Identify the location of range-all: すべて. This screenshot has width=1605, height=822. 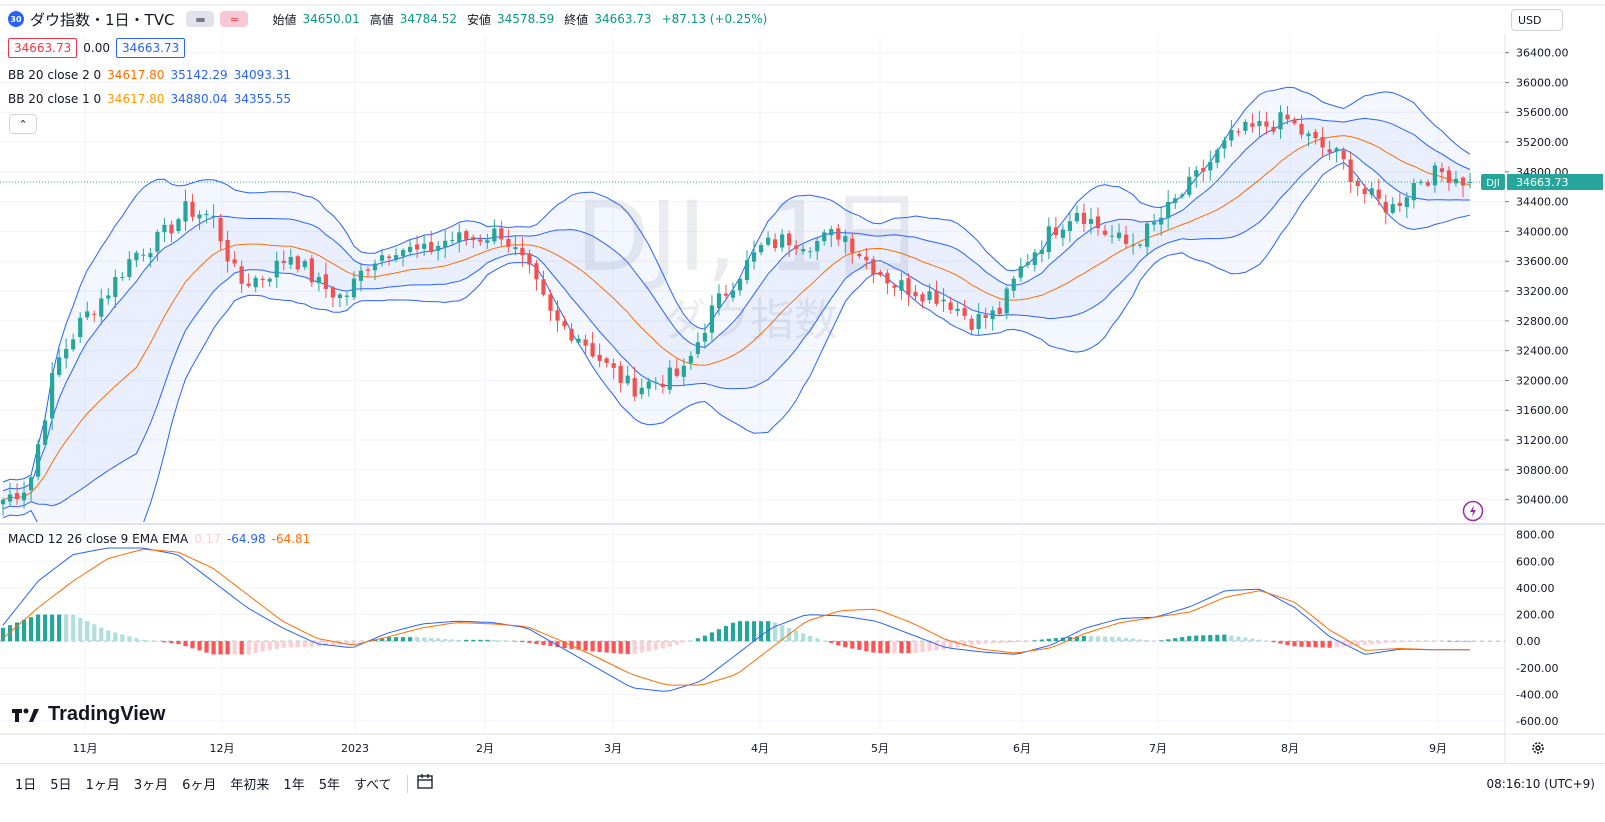
(372, 785).